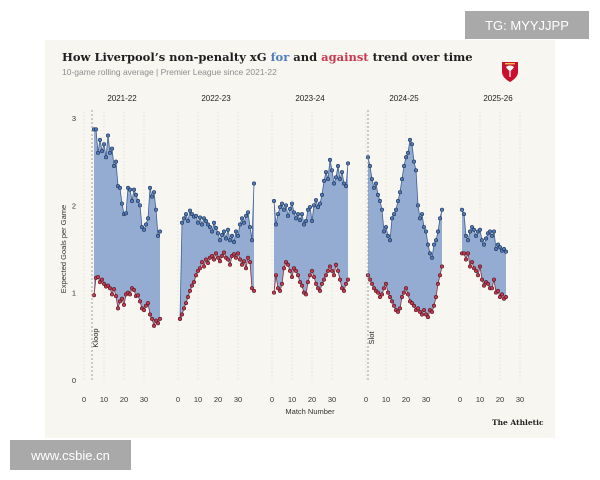 The image size is (600, 480). I want to click on season-label: 2025-26, so click(498, 98).